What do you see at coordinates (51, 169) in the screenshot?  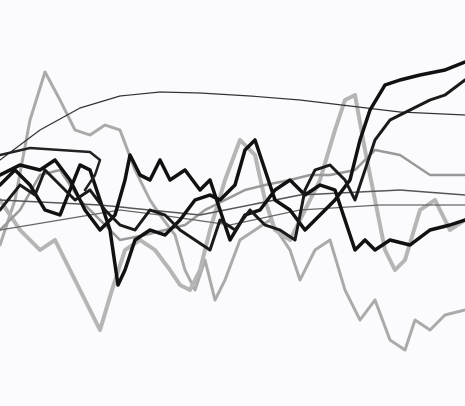 I see `black-wave` at bounding box center [51, 169].